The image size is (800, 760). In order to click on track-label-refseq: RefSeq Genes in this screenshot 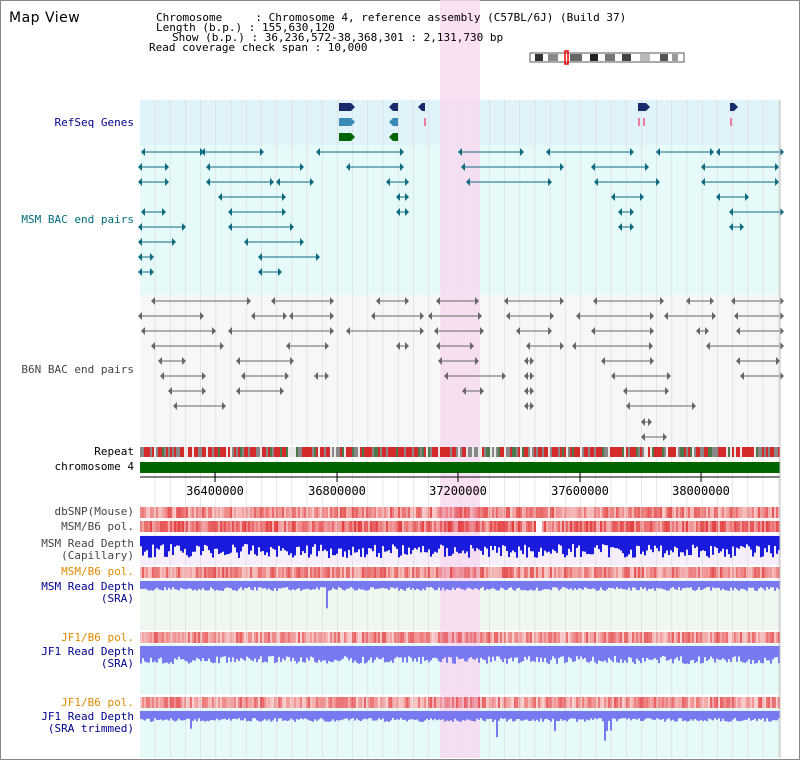, I will do `click(94, 122)`.